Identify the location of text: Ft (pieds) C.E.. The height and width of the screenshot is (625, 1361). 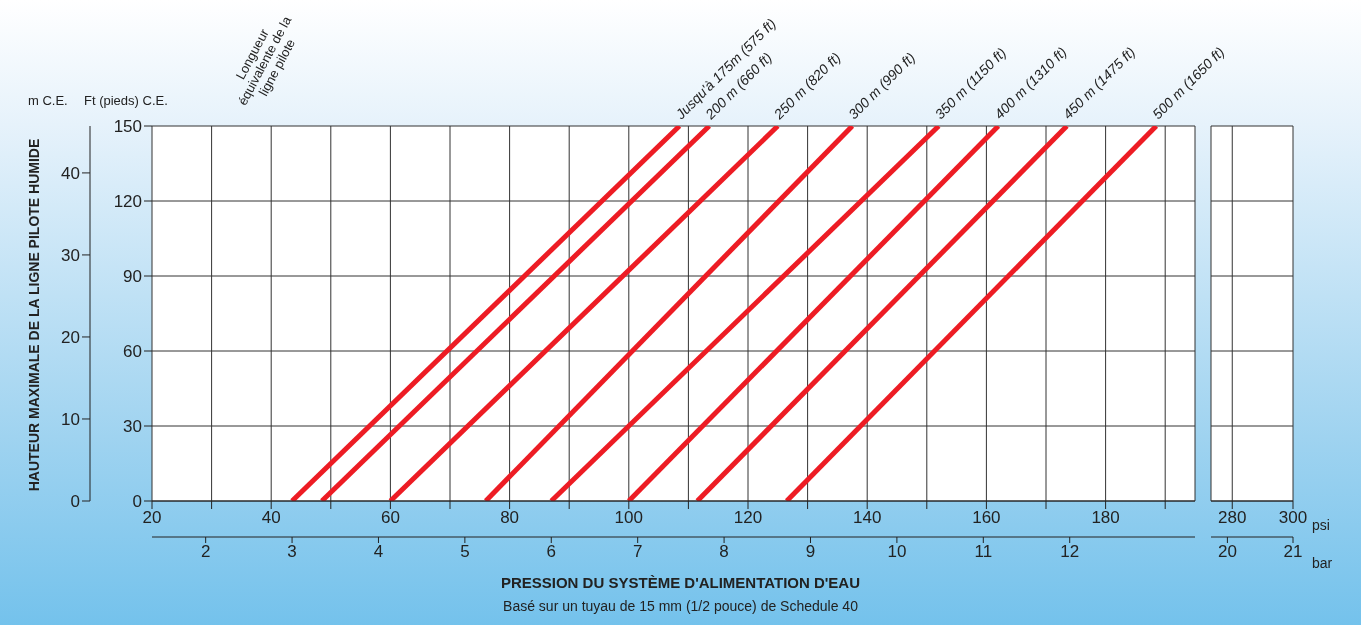
(126, 100).